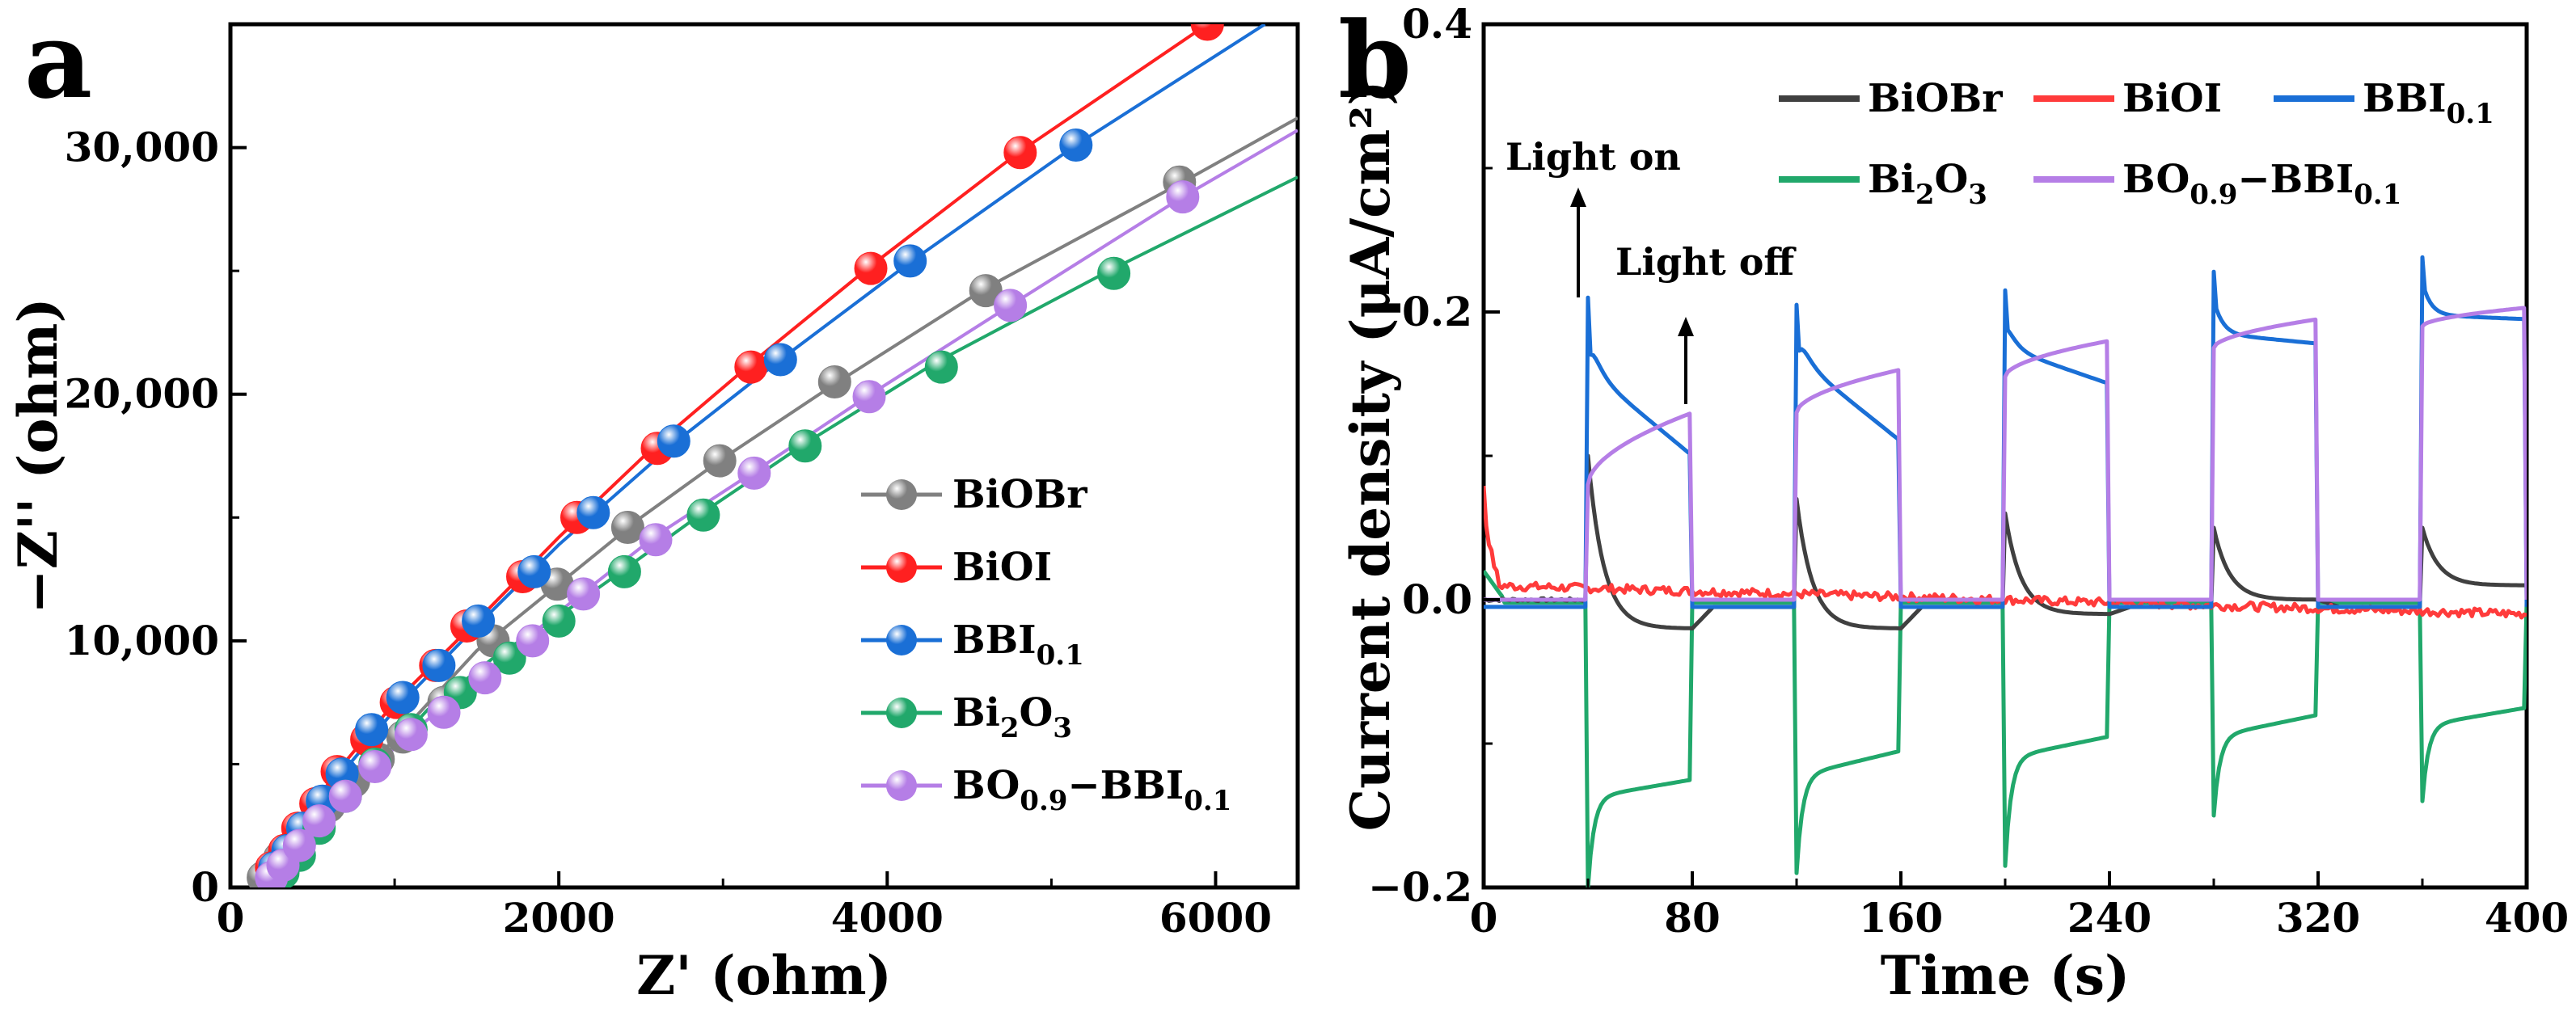 The width and height of the screenshot is (2576, 1020). What do you see at coordinates (2295, 179) in the screenshot?
I see `legend-b-label-bo-bbi-main2: −BBI` at bounding box center [2295, 179].